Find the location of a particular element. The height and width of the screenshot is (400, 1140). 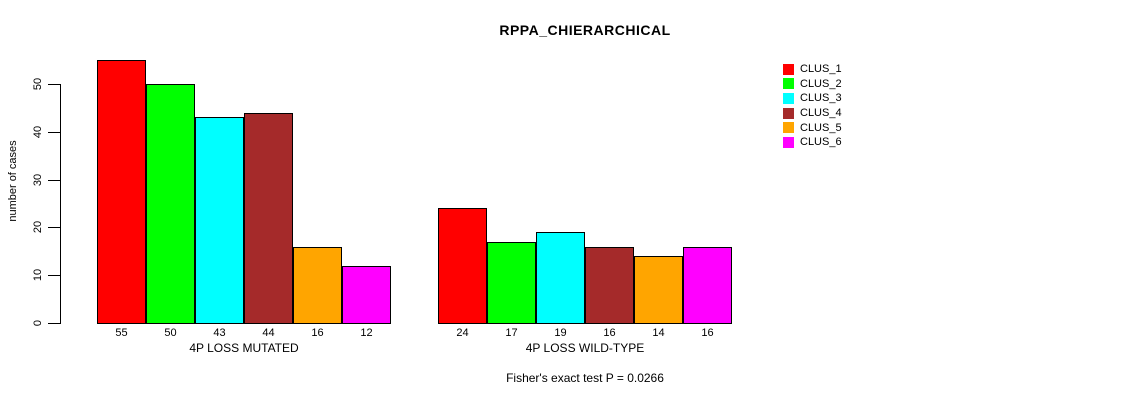

legend-item-clus_3: CLUS_3 is located at coordinates (812, 98).